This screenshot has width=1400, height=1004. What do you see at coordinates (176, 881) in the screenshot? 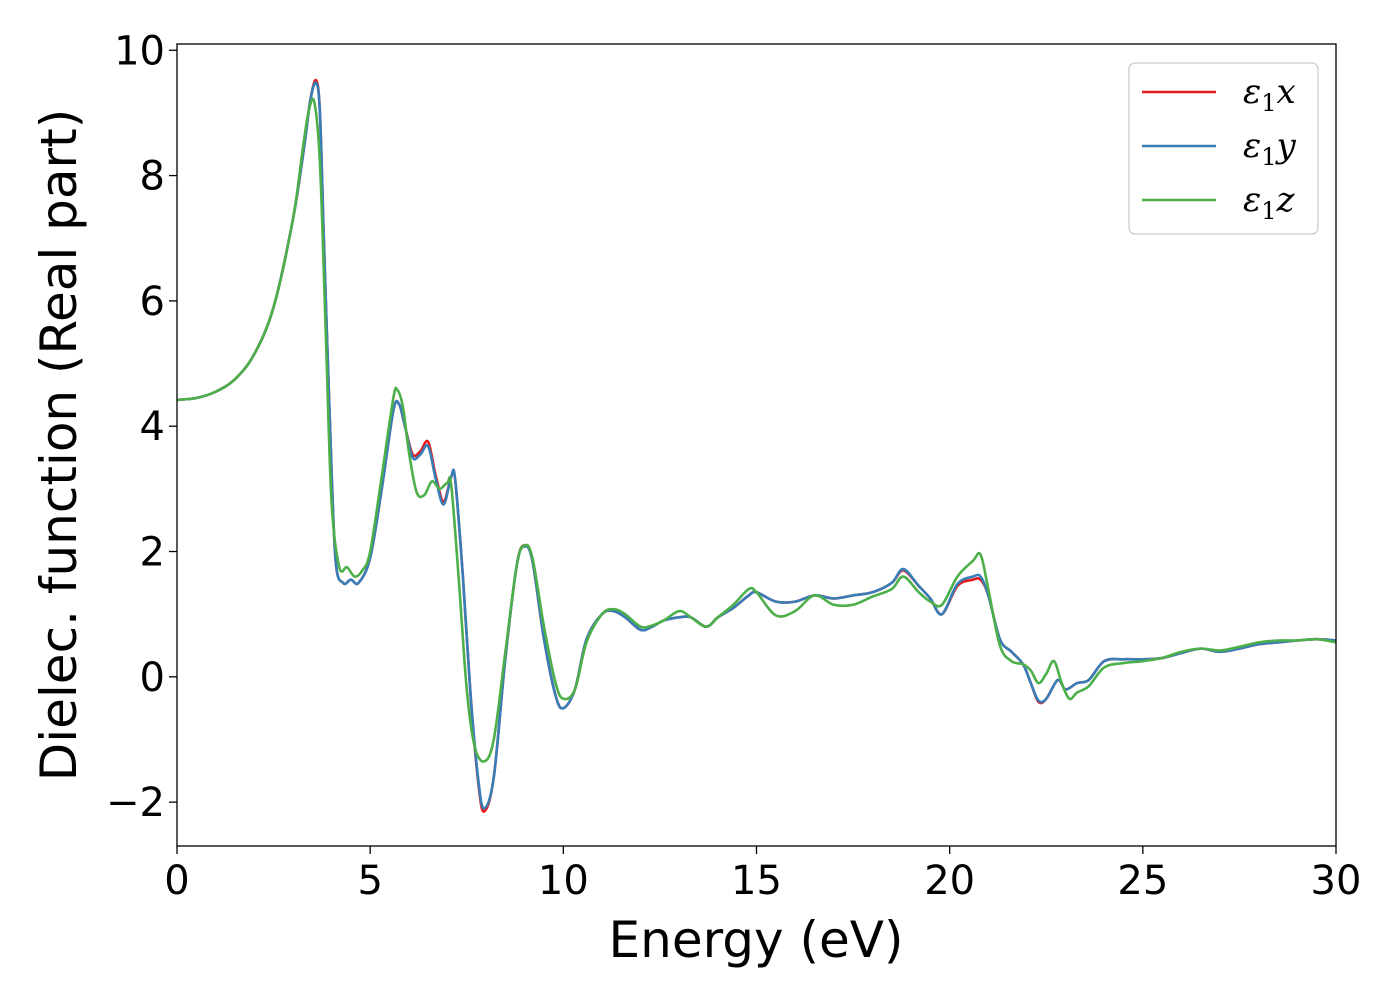
I see `x-tick-label: 0` at bounding box center [176, 881].